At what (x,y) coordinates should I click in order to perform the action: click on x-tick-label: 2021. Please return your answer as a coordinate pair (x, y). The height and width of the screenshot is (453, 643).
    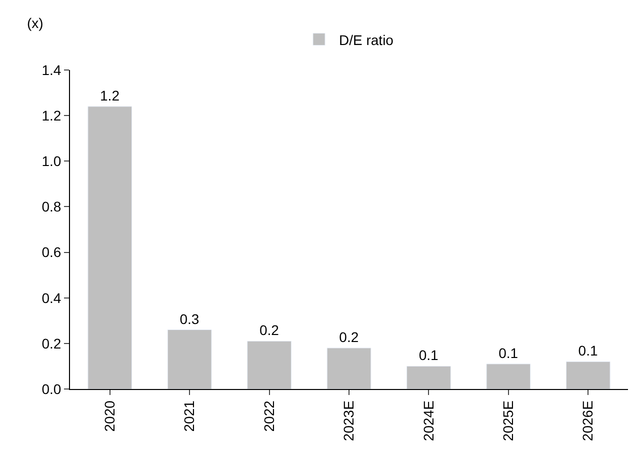
    Looking at the image, I should click on (189, 416).